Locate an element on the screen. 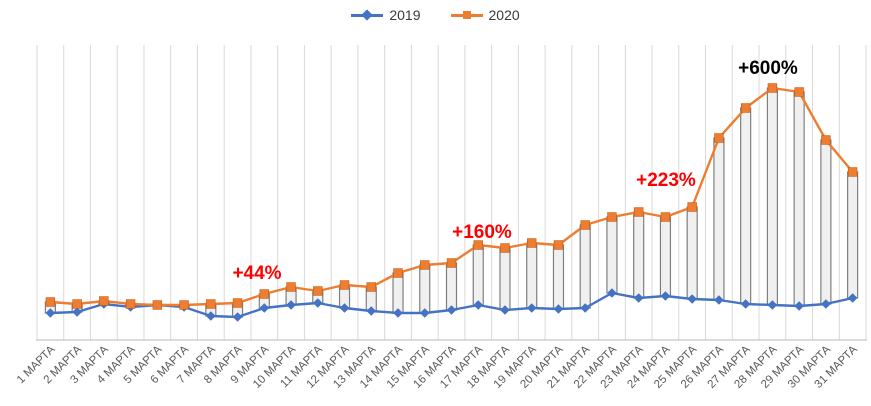 This screenshot has height=406, width=871. diamond-marker-icon is located at coordinates (367, 15).